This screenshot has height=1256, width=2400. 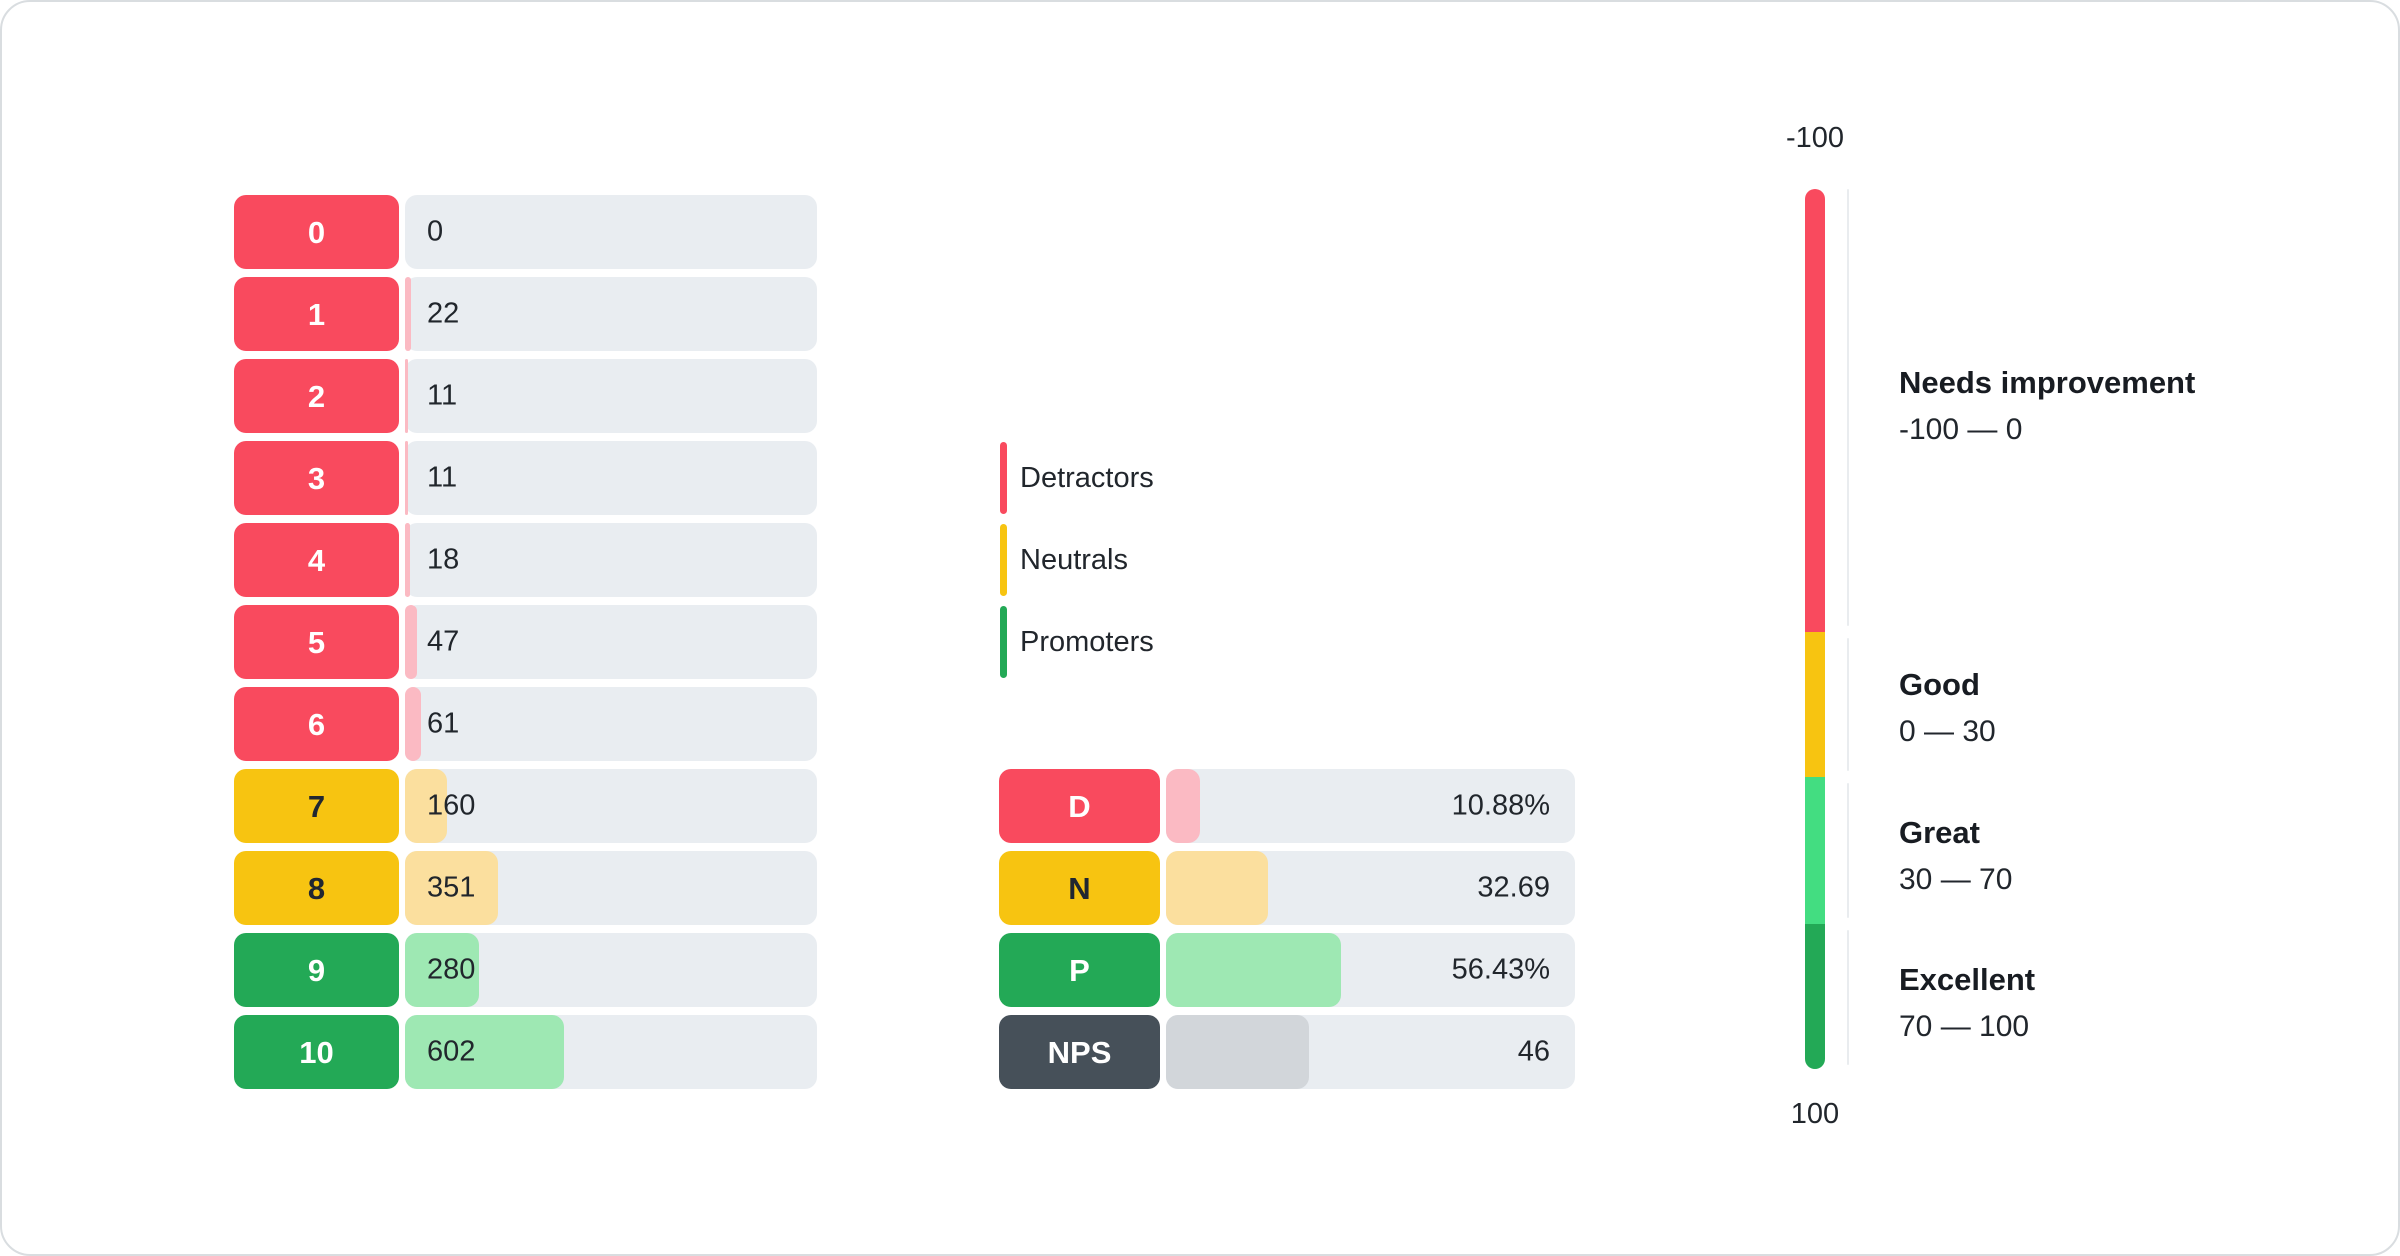 What do you see at coordinates (1947, 708) in the screenshot?
I see `gauge-zone-label: Good 0 — 30` at bounding box center [1947, 708].